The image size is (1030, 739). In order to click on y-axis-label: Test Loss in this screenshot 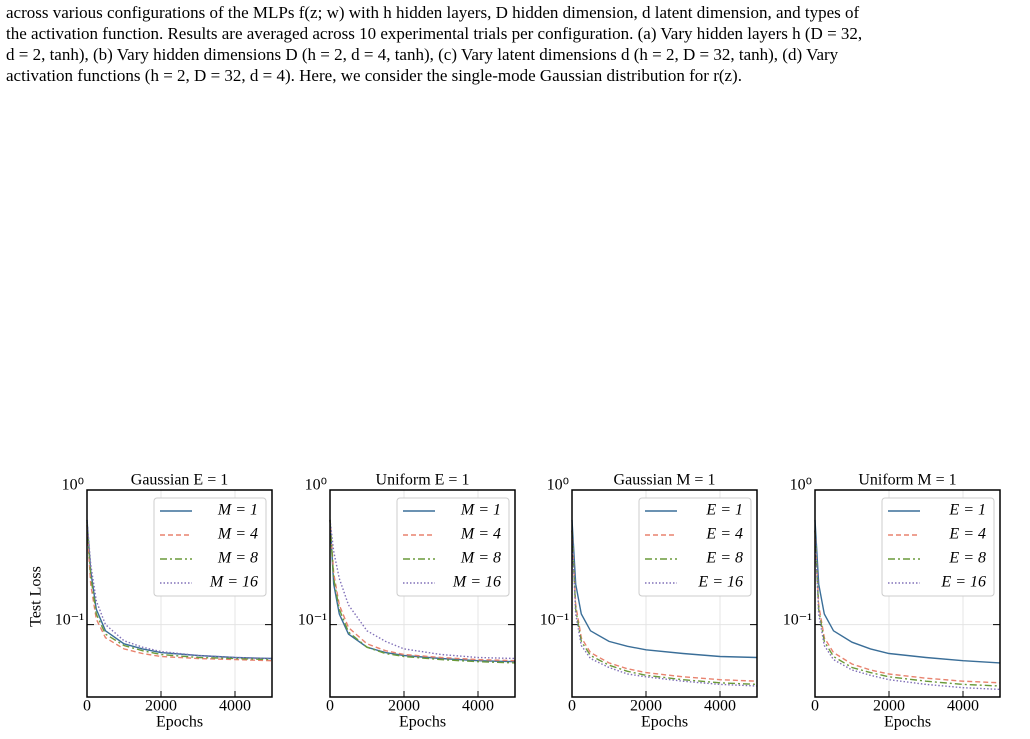, I will do `click(36, 596)`.